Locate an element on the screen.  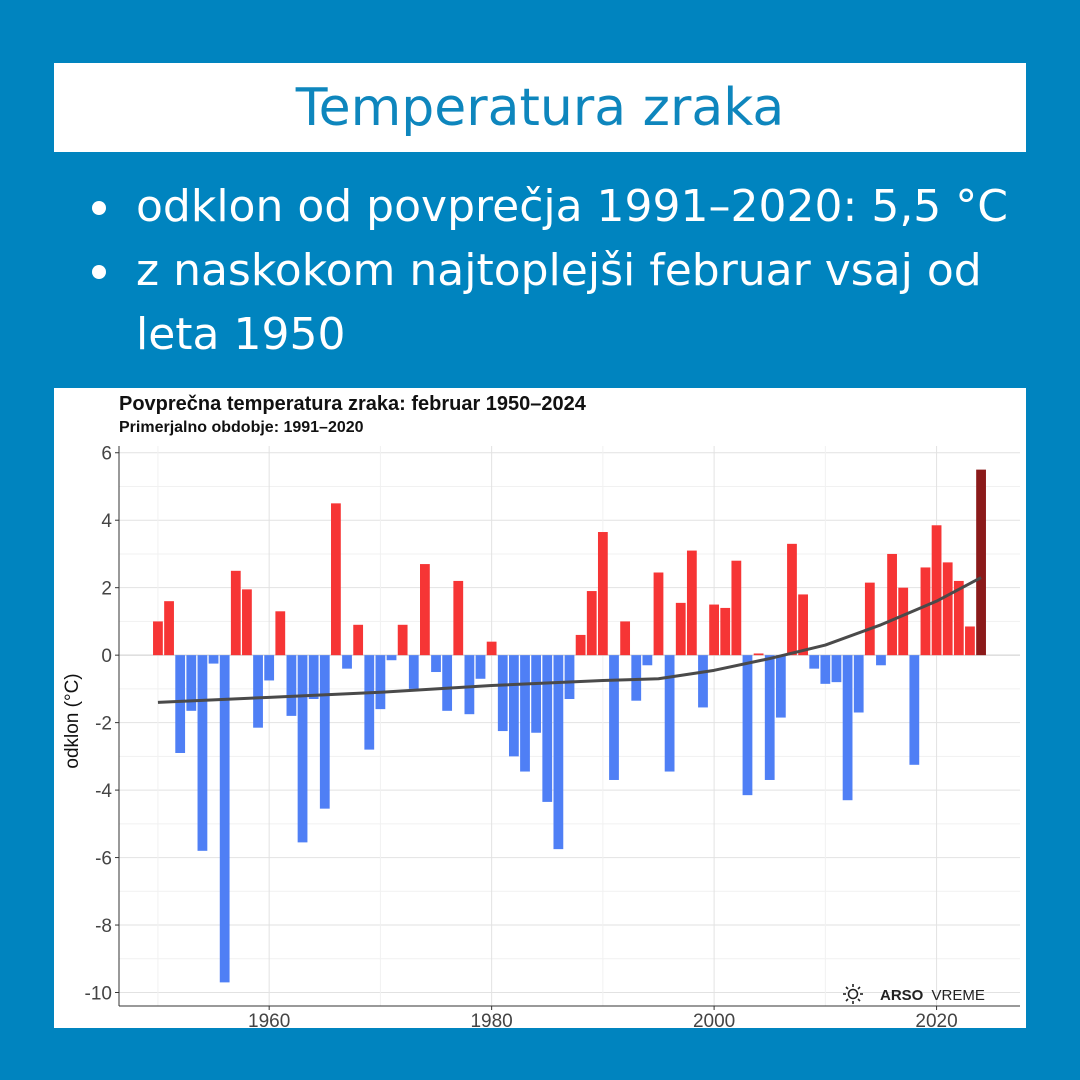
sun-icon is located at coordinates (853, 994).